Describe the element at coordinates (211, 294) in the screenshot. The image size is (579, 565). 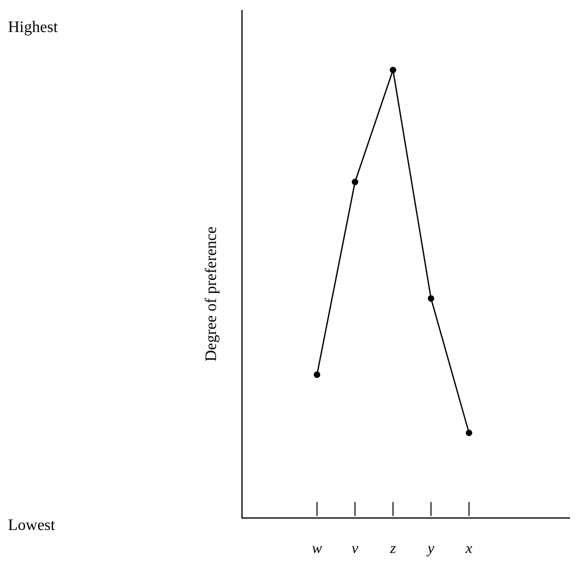
I see `y-axis-title: Degree of preference` at that location.